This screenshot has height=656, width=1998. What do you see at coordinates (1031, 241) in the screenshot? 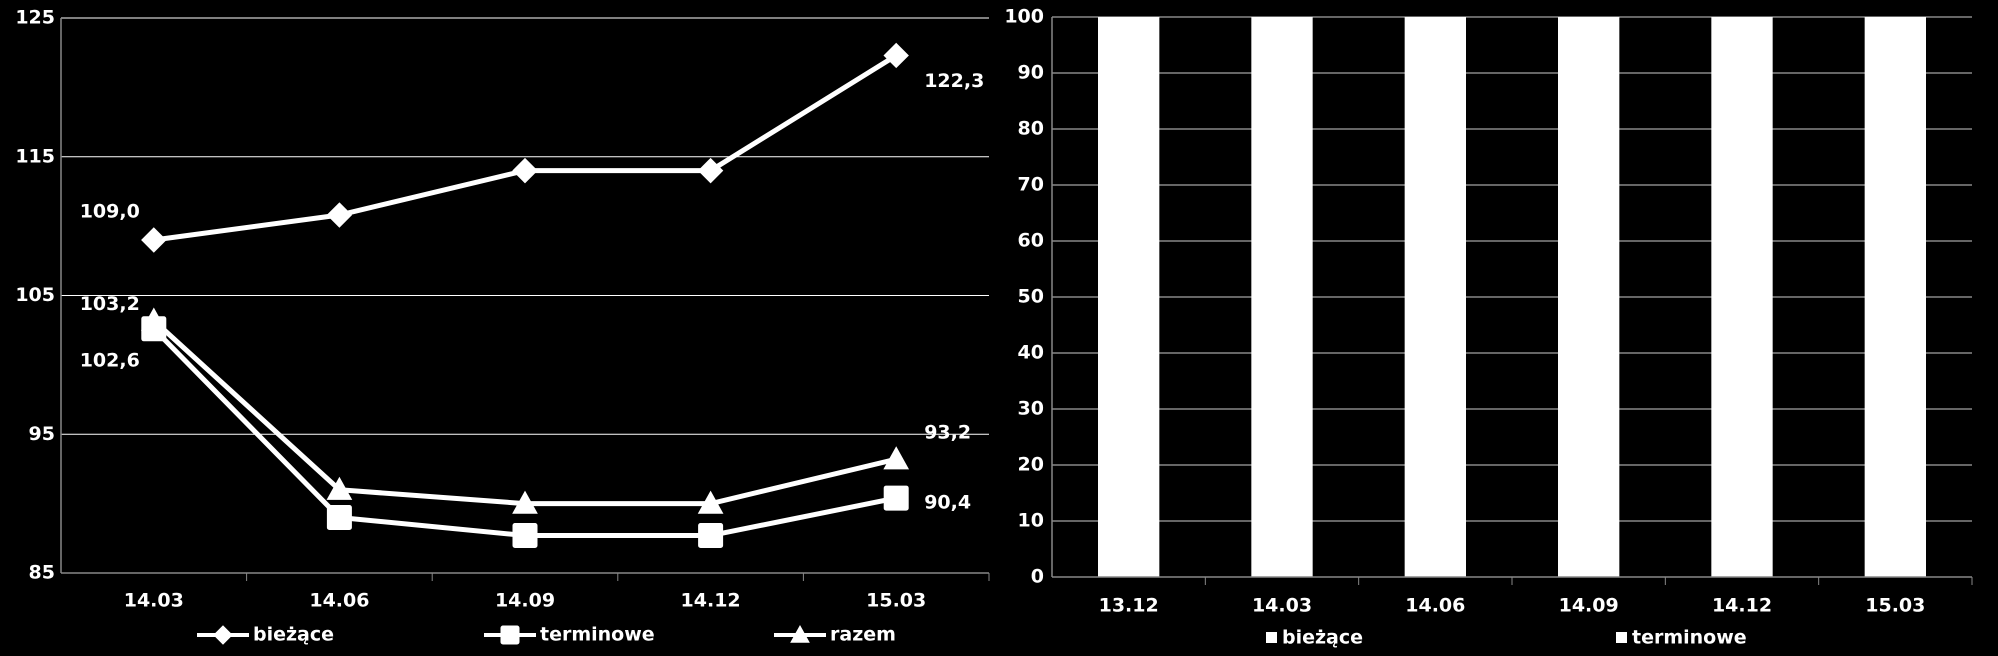
I see `y-tick-label: 60` at bounding box center [1031, 241].